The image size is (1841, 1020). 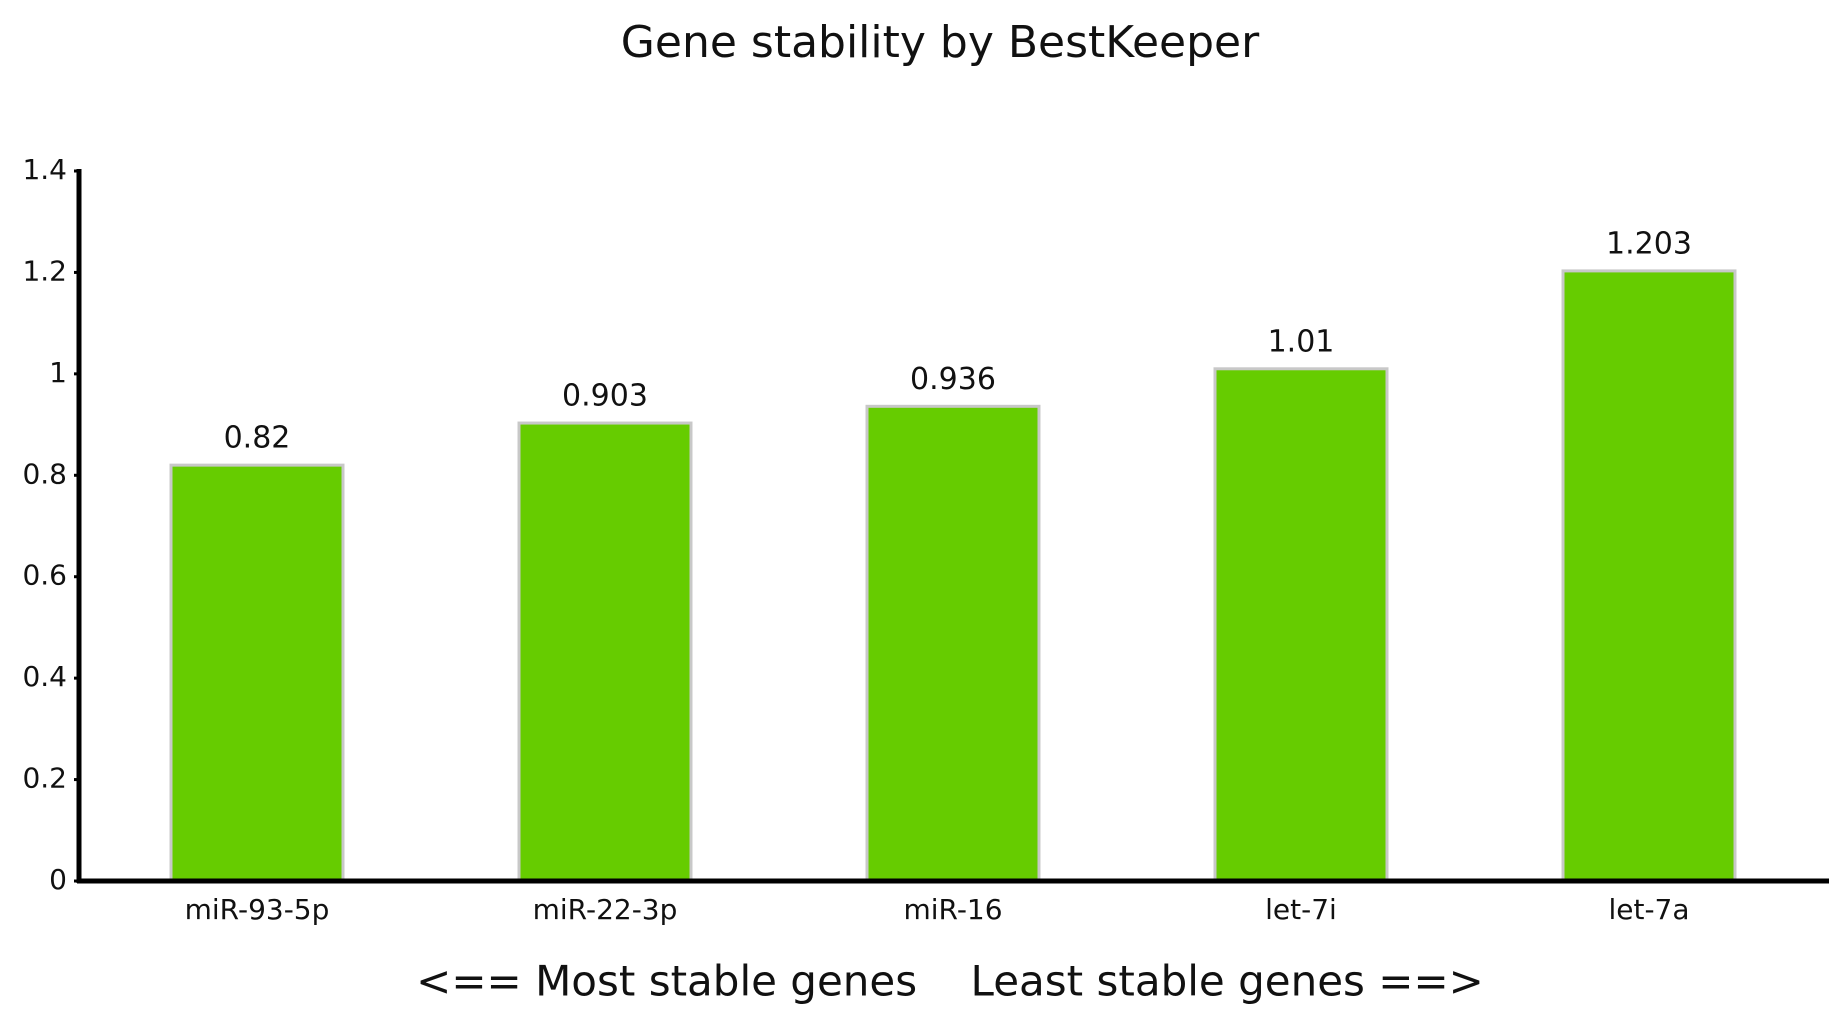 I want to click on y-tick-label: 0.2, so click(x=44, y=778).